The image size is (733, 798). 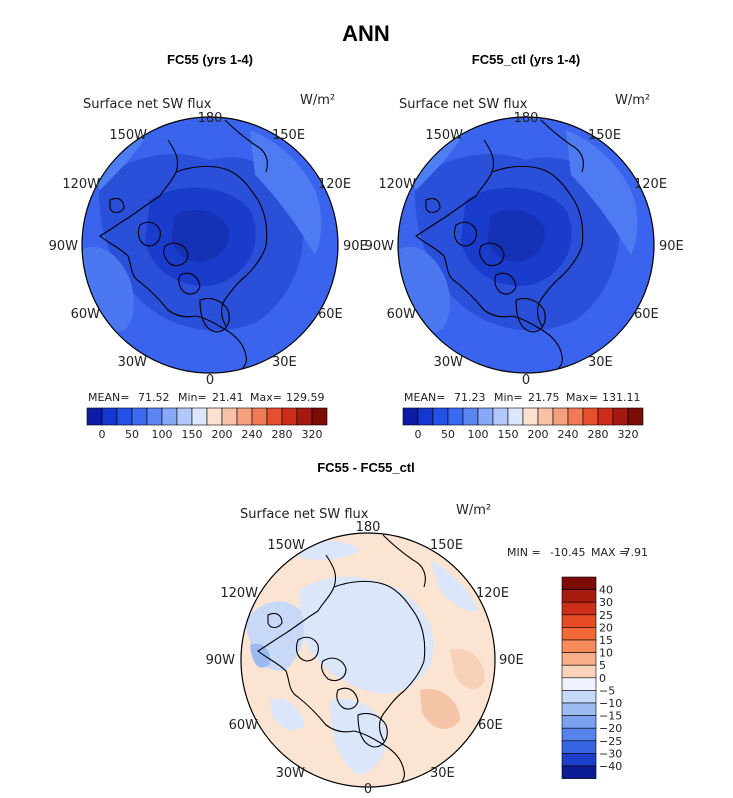 What do you see at coordinates (610, 703) in the screenshot?
I see `colorbar-level-label: −10` at bounding box center [610, 703].